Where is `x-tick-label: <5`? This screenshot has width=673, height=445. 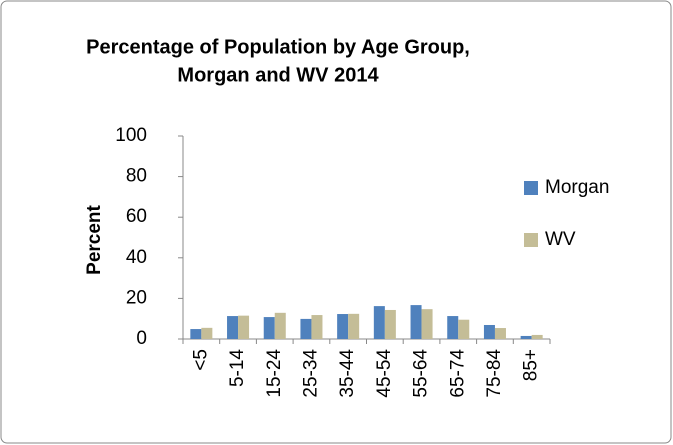
x-tick-label: <5 is located at coordinates (200, 360).